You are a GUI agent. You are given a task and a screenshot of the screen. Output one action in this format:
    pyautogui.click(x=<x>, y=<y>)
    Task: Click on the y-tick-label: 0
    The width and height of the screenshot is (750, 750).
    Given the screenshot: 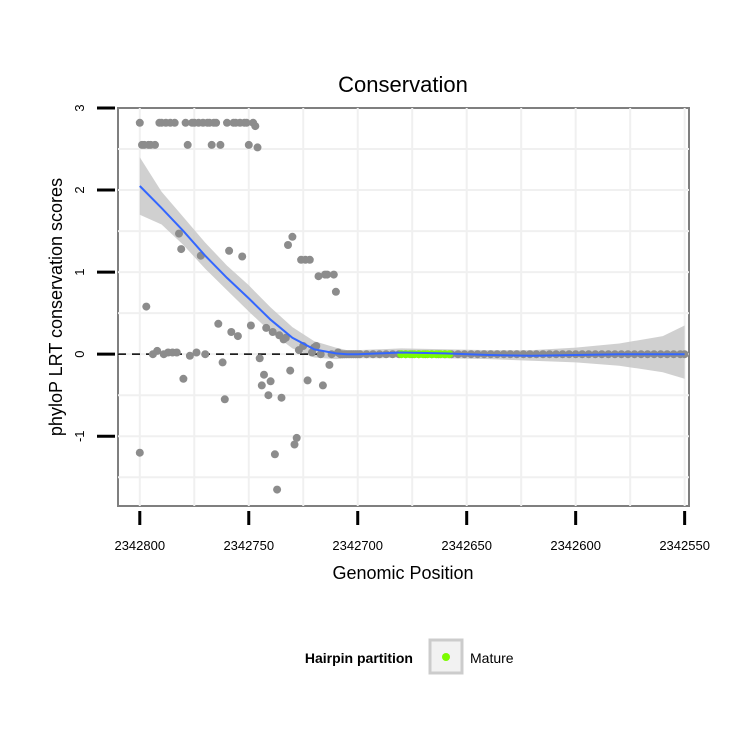 What is the action you would take?
    pyautogui.click(x=79, y=354)
    